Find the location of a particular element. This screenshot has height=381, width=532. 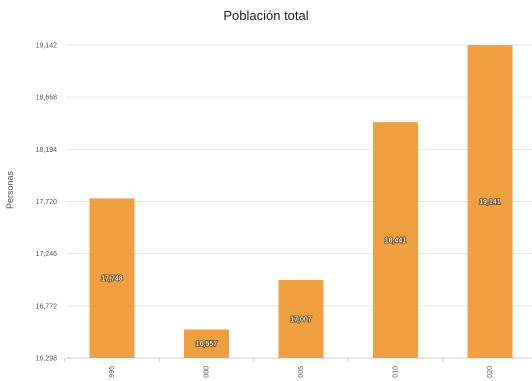

data-label-outline: 17,007 is located at coordinates (301, 319).